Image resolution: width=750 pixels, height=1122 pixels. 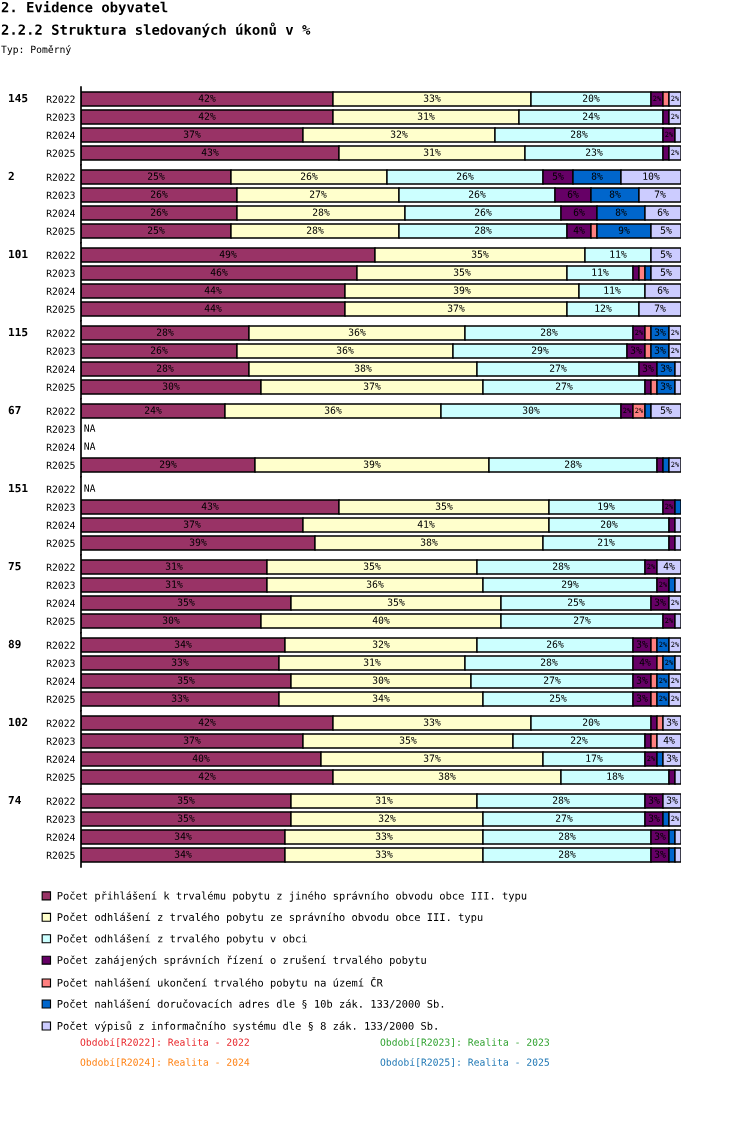 I want to click on chart-title: 115, so click(x=18, y=332).